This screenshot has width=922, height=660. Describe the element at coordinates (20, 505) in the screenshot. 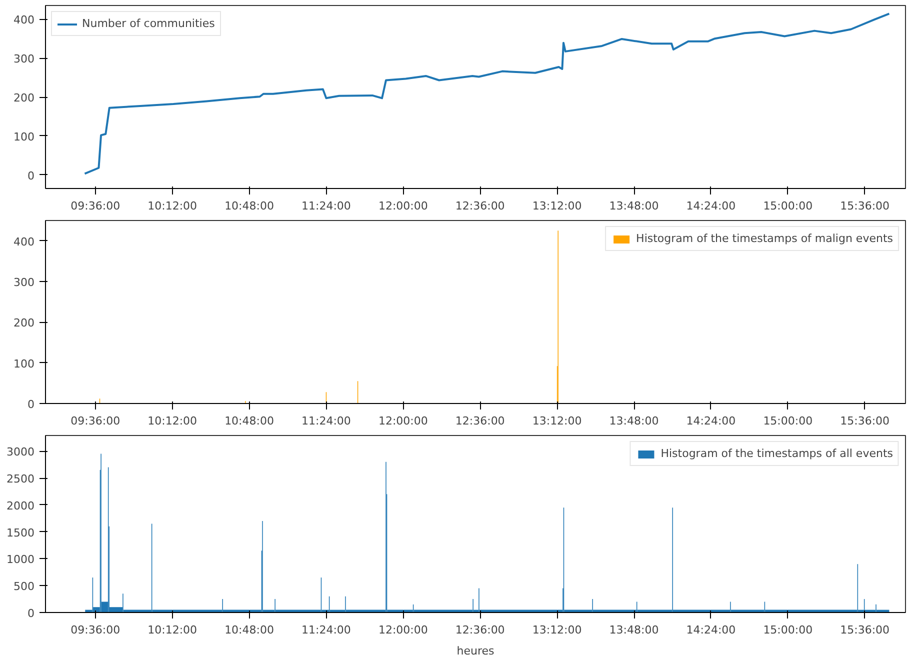

I see `y-tick-label: 2000` at that location.